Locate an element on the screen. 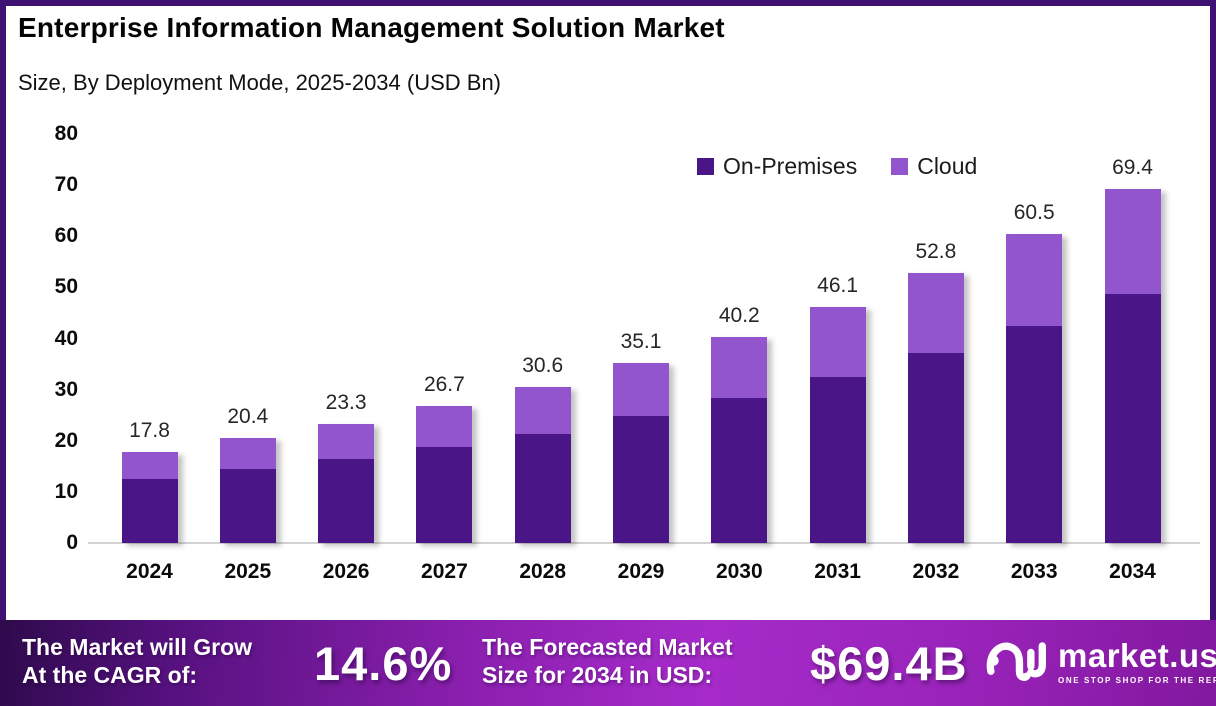  bar-segment-cloud-2028 is located at coordinates (543, 410).